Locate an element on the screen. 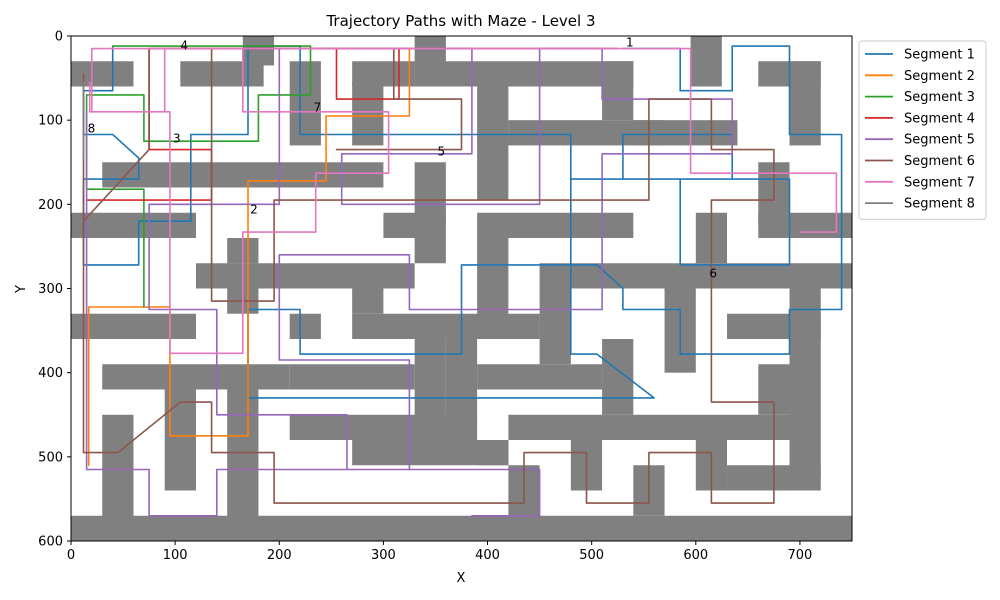 Image resolution: width=1000 pixels, height=600 pixels. legend-label: Segment 7 is located at coordinates (939, 182).